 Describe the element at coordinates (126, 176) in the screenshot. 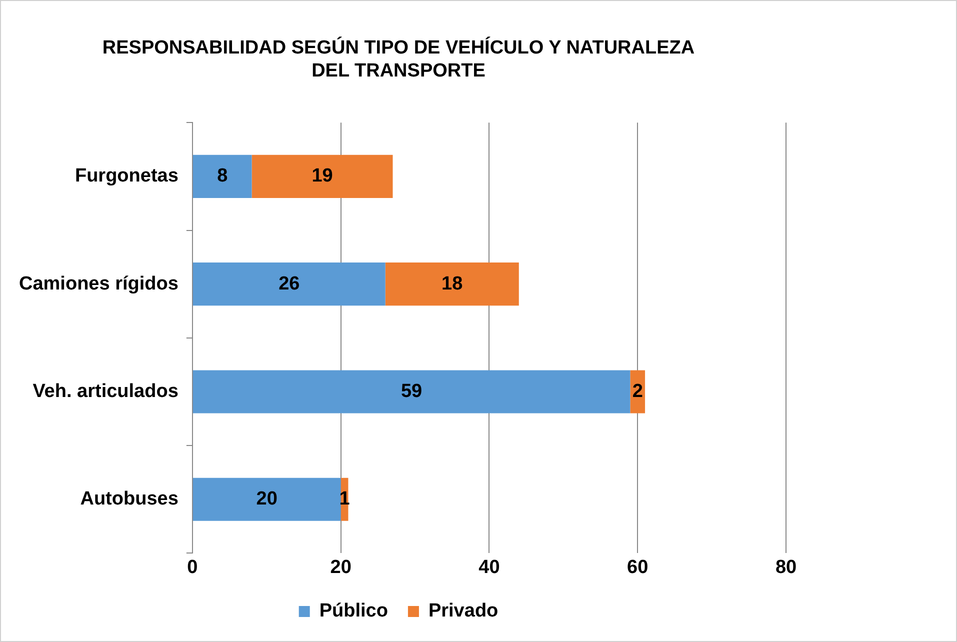

I see `y-tick-label: Furgonetas` at that location.